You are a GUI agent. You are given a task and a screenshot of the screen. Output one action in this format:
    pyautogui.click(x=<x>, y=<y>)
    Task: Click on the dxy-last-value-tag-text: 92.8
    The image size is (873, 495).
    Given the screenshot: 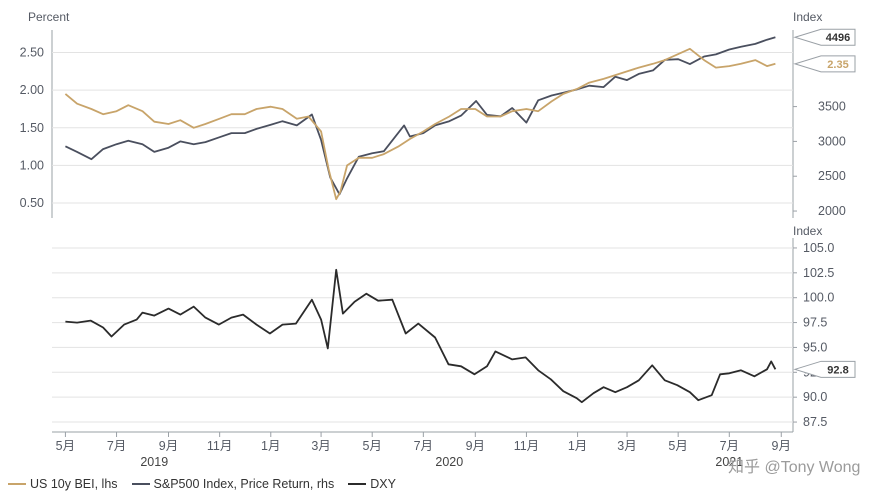 What is the action you would take?
    pyautogui.click(x=837, y=370)
    